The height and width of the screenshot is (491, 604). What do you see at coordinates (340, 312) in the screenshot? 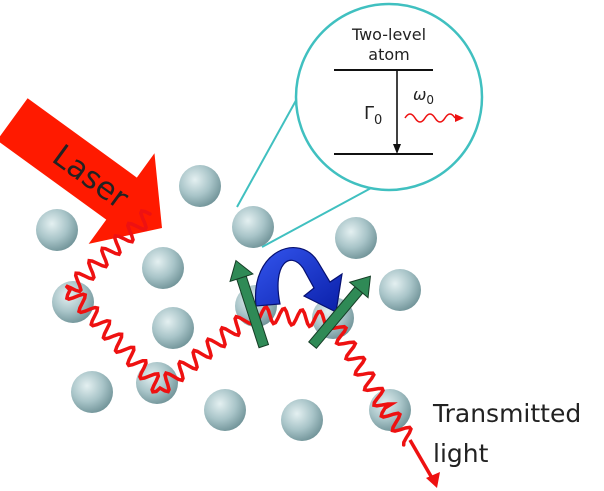
I see `dipole-arrow-right` at bounding box center [340, 312].